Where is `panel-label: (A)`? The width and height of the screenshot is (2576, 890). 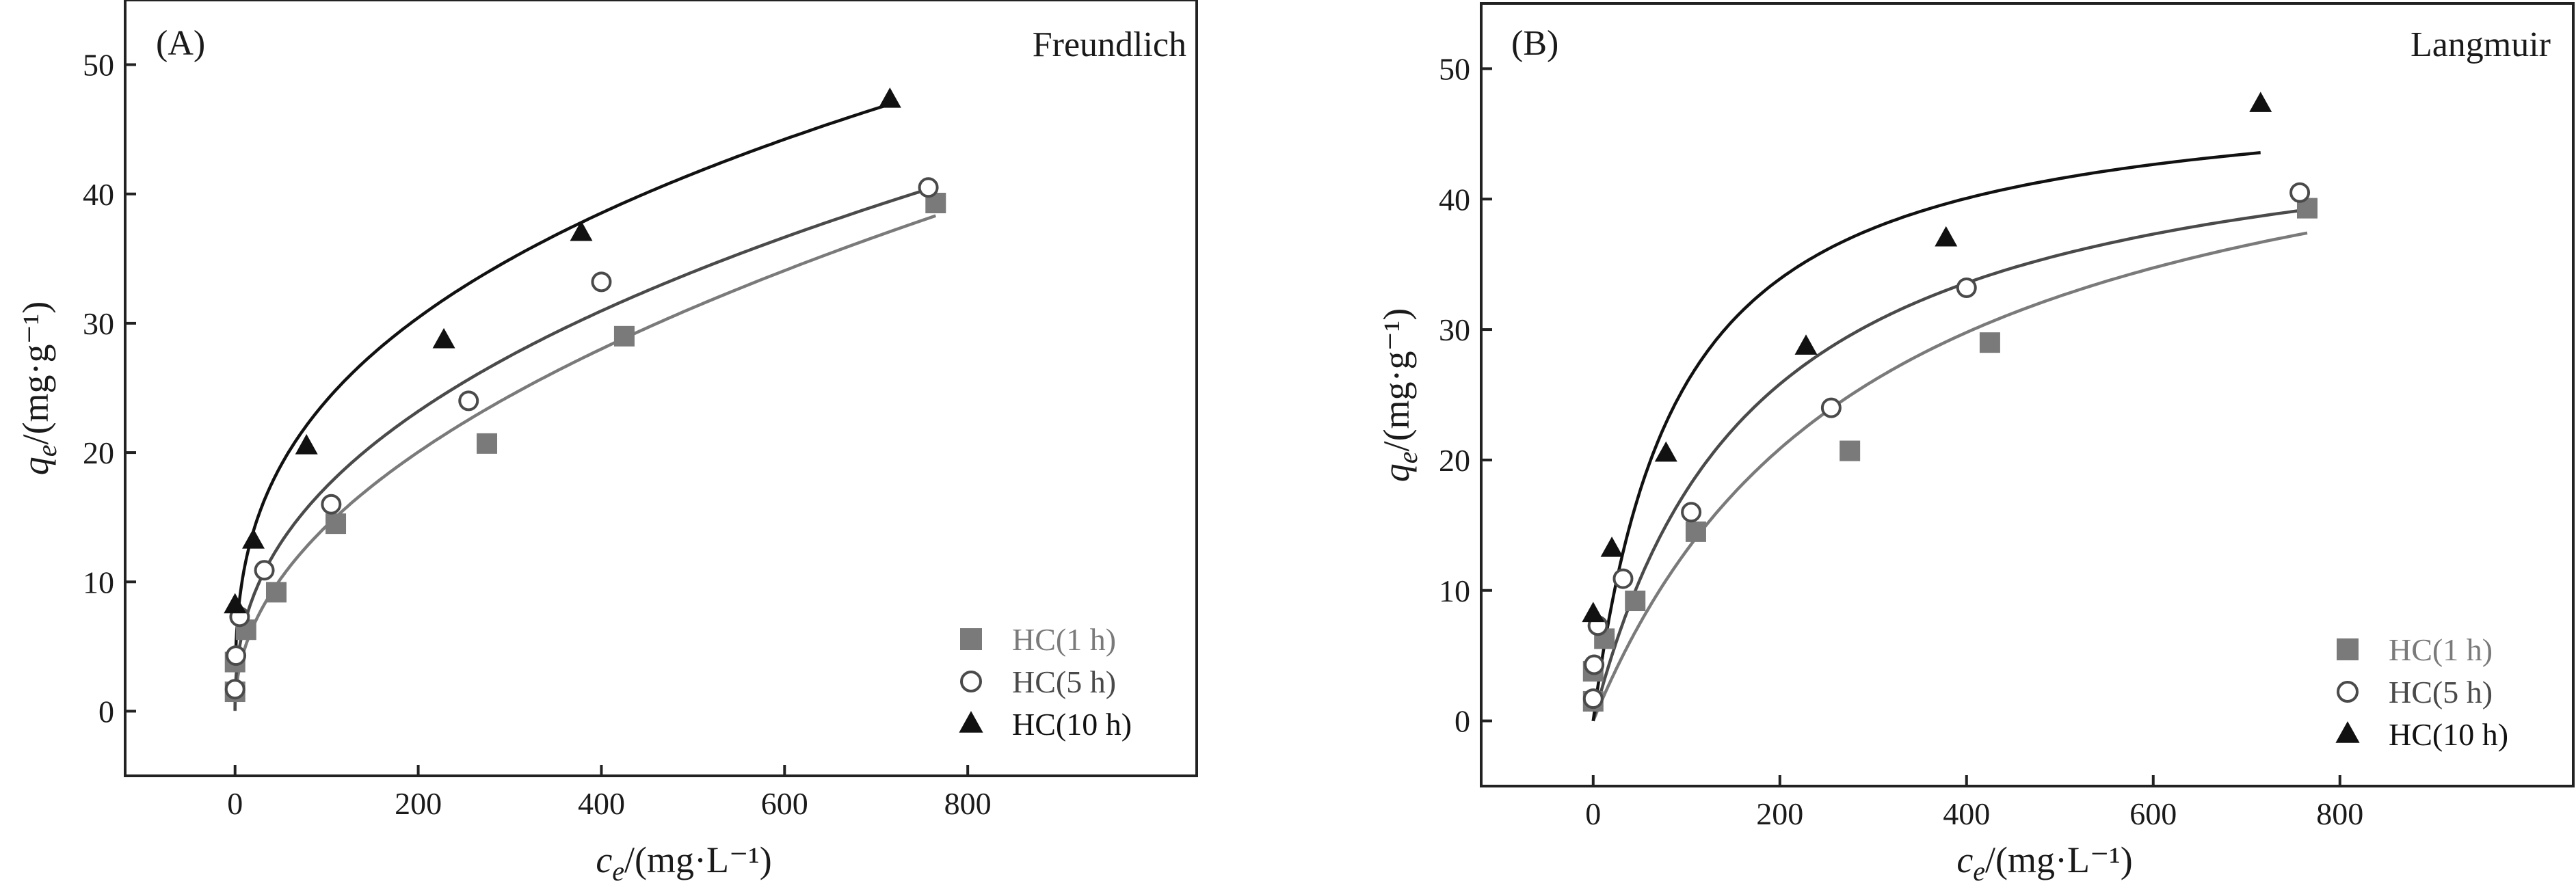
panel-label: (A) is located at coordinates (180, 43).